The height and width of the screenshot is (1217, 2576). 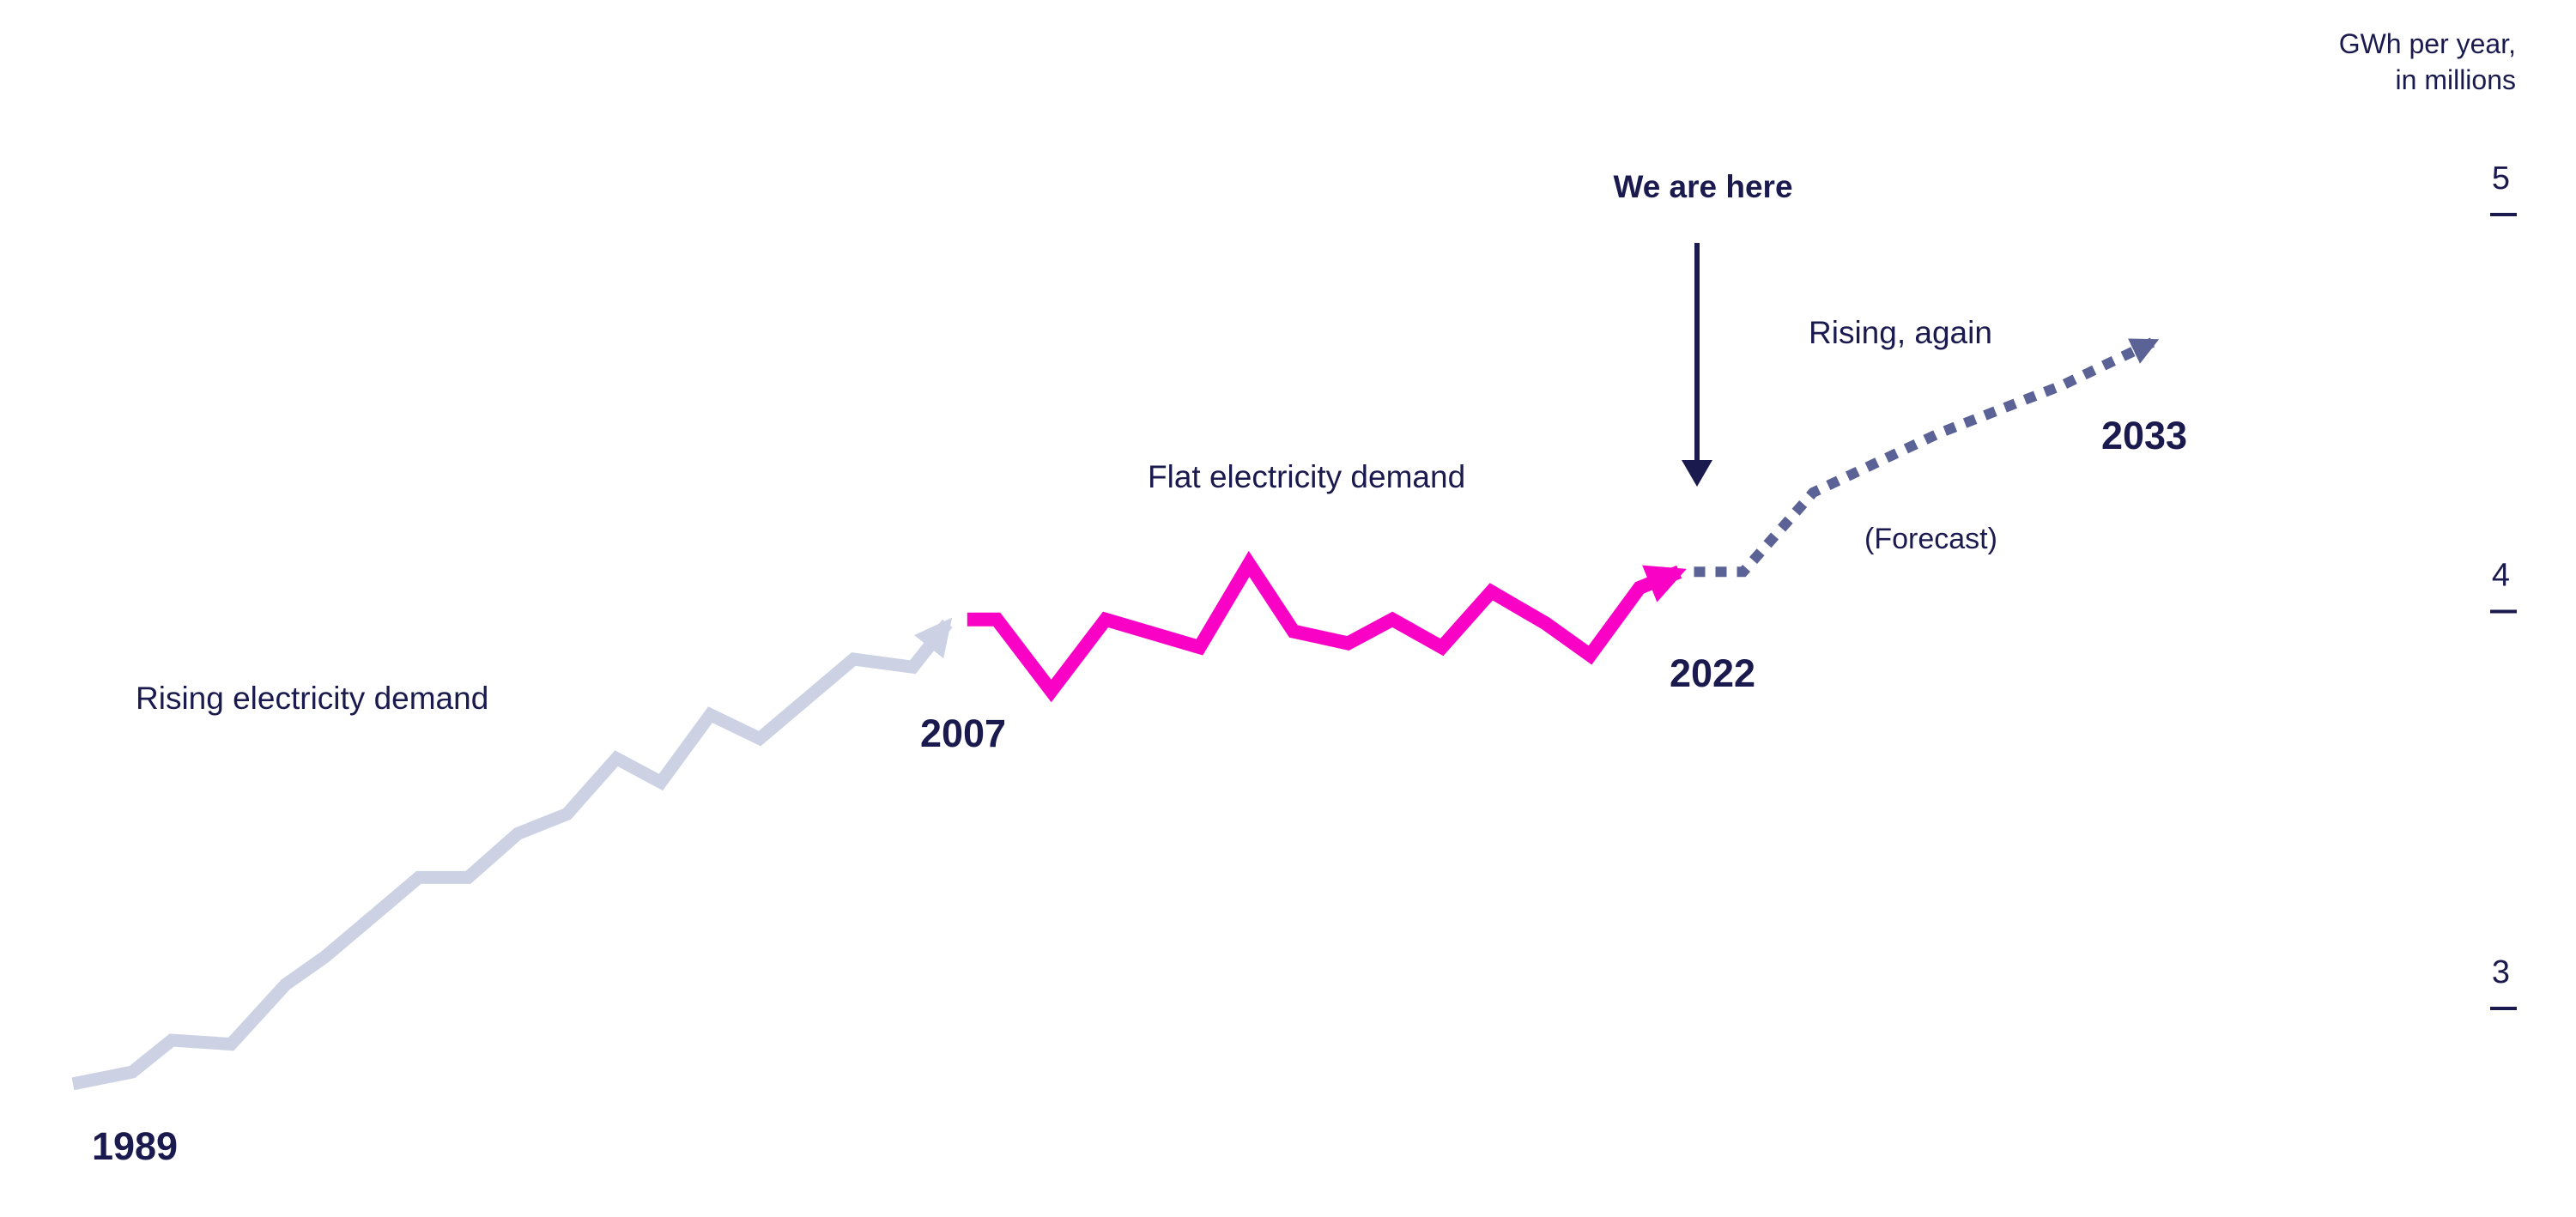 I want to click on year-label-2033: 2033, so click(x=2144, y=435).